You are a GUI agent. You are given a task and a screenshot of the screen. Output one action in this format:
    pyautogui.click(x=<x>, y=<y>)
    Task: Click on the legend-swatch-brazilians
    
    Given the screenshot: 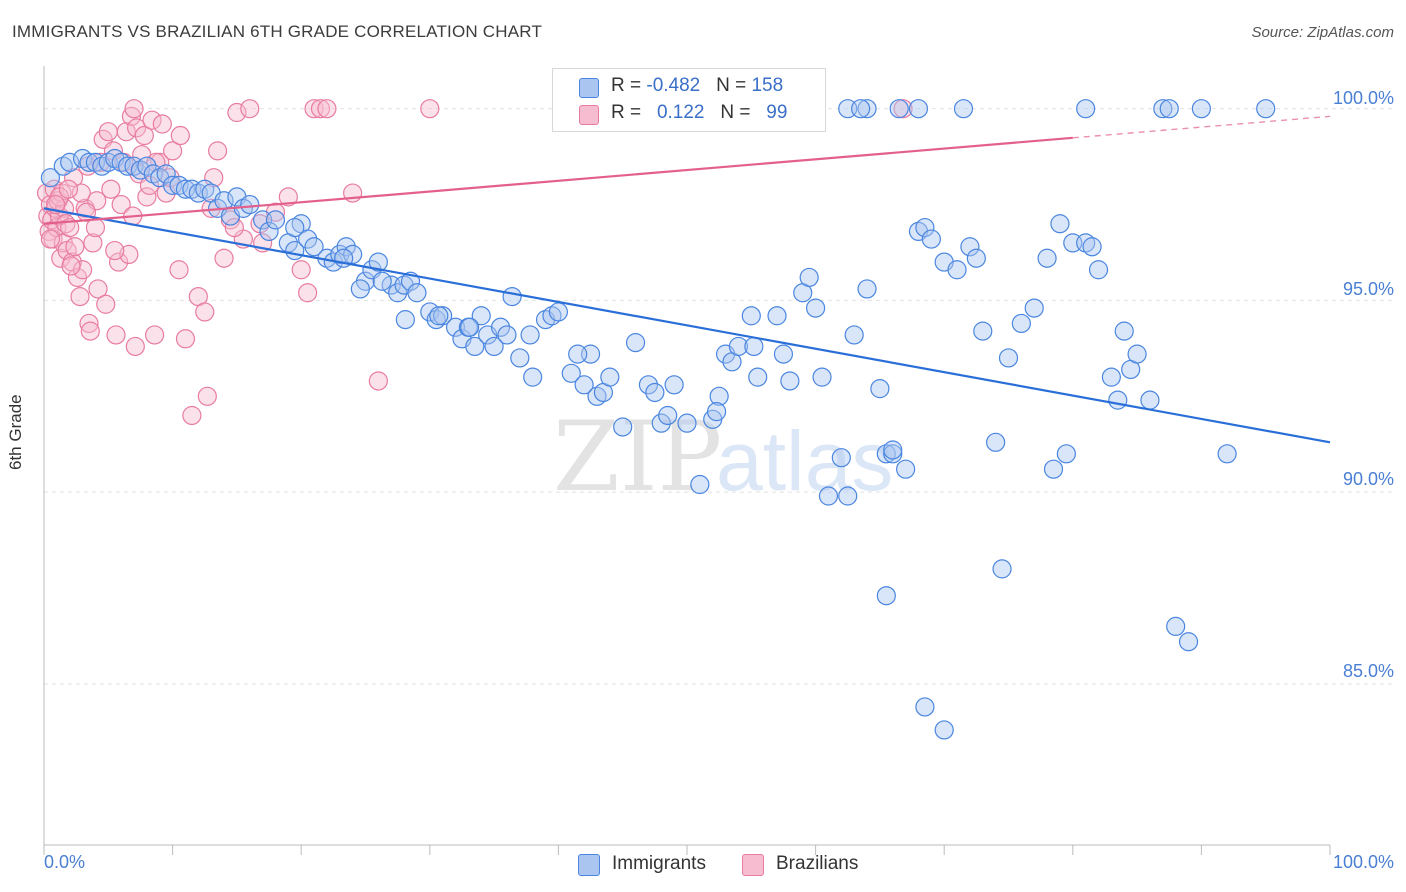 What is the action you would take?
    pyautogui.click(x=753, y=865)
    